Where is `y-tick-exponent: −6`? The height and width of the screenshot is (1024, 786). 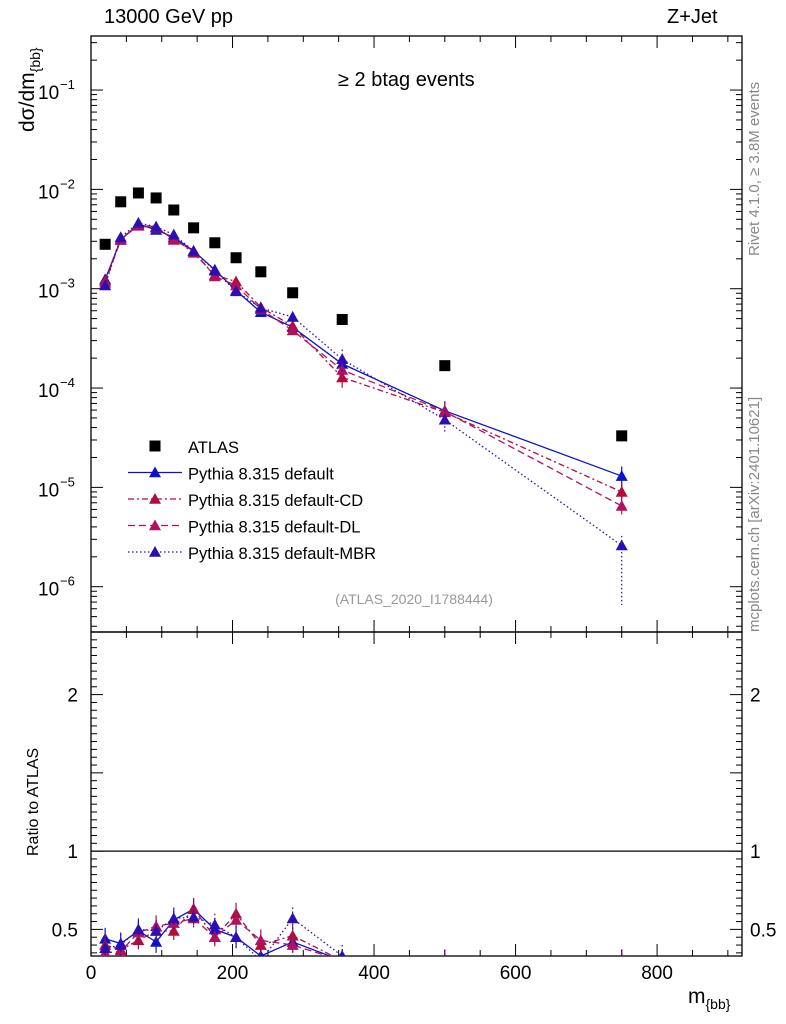 y-tick-exponent: −6 is located at coordinates (67, 581).